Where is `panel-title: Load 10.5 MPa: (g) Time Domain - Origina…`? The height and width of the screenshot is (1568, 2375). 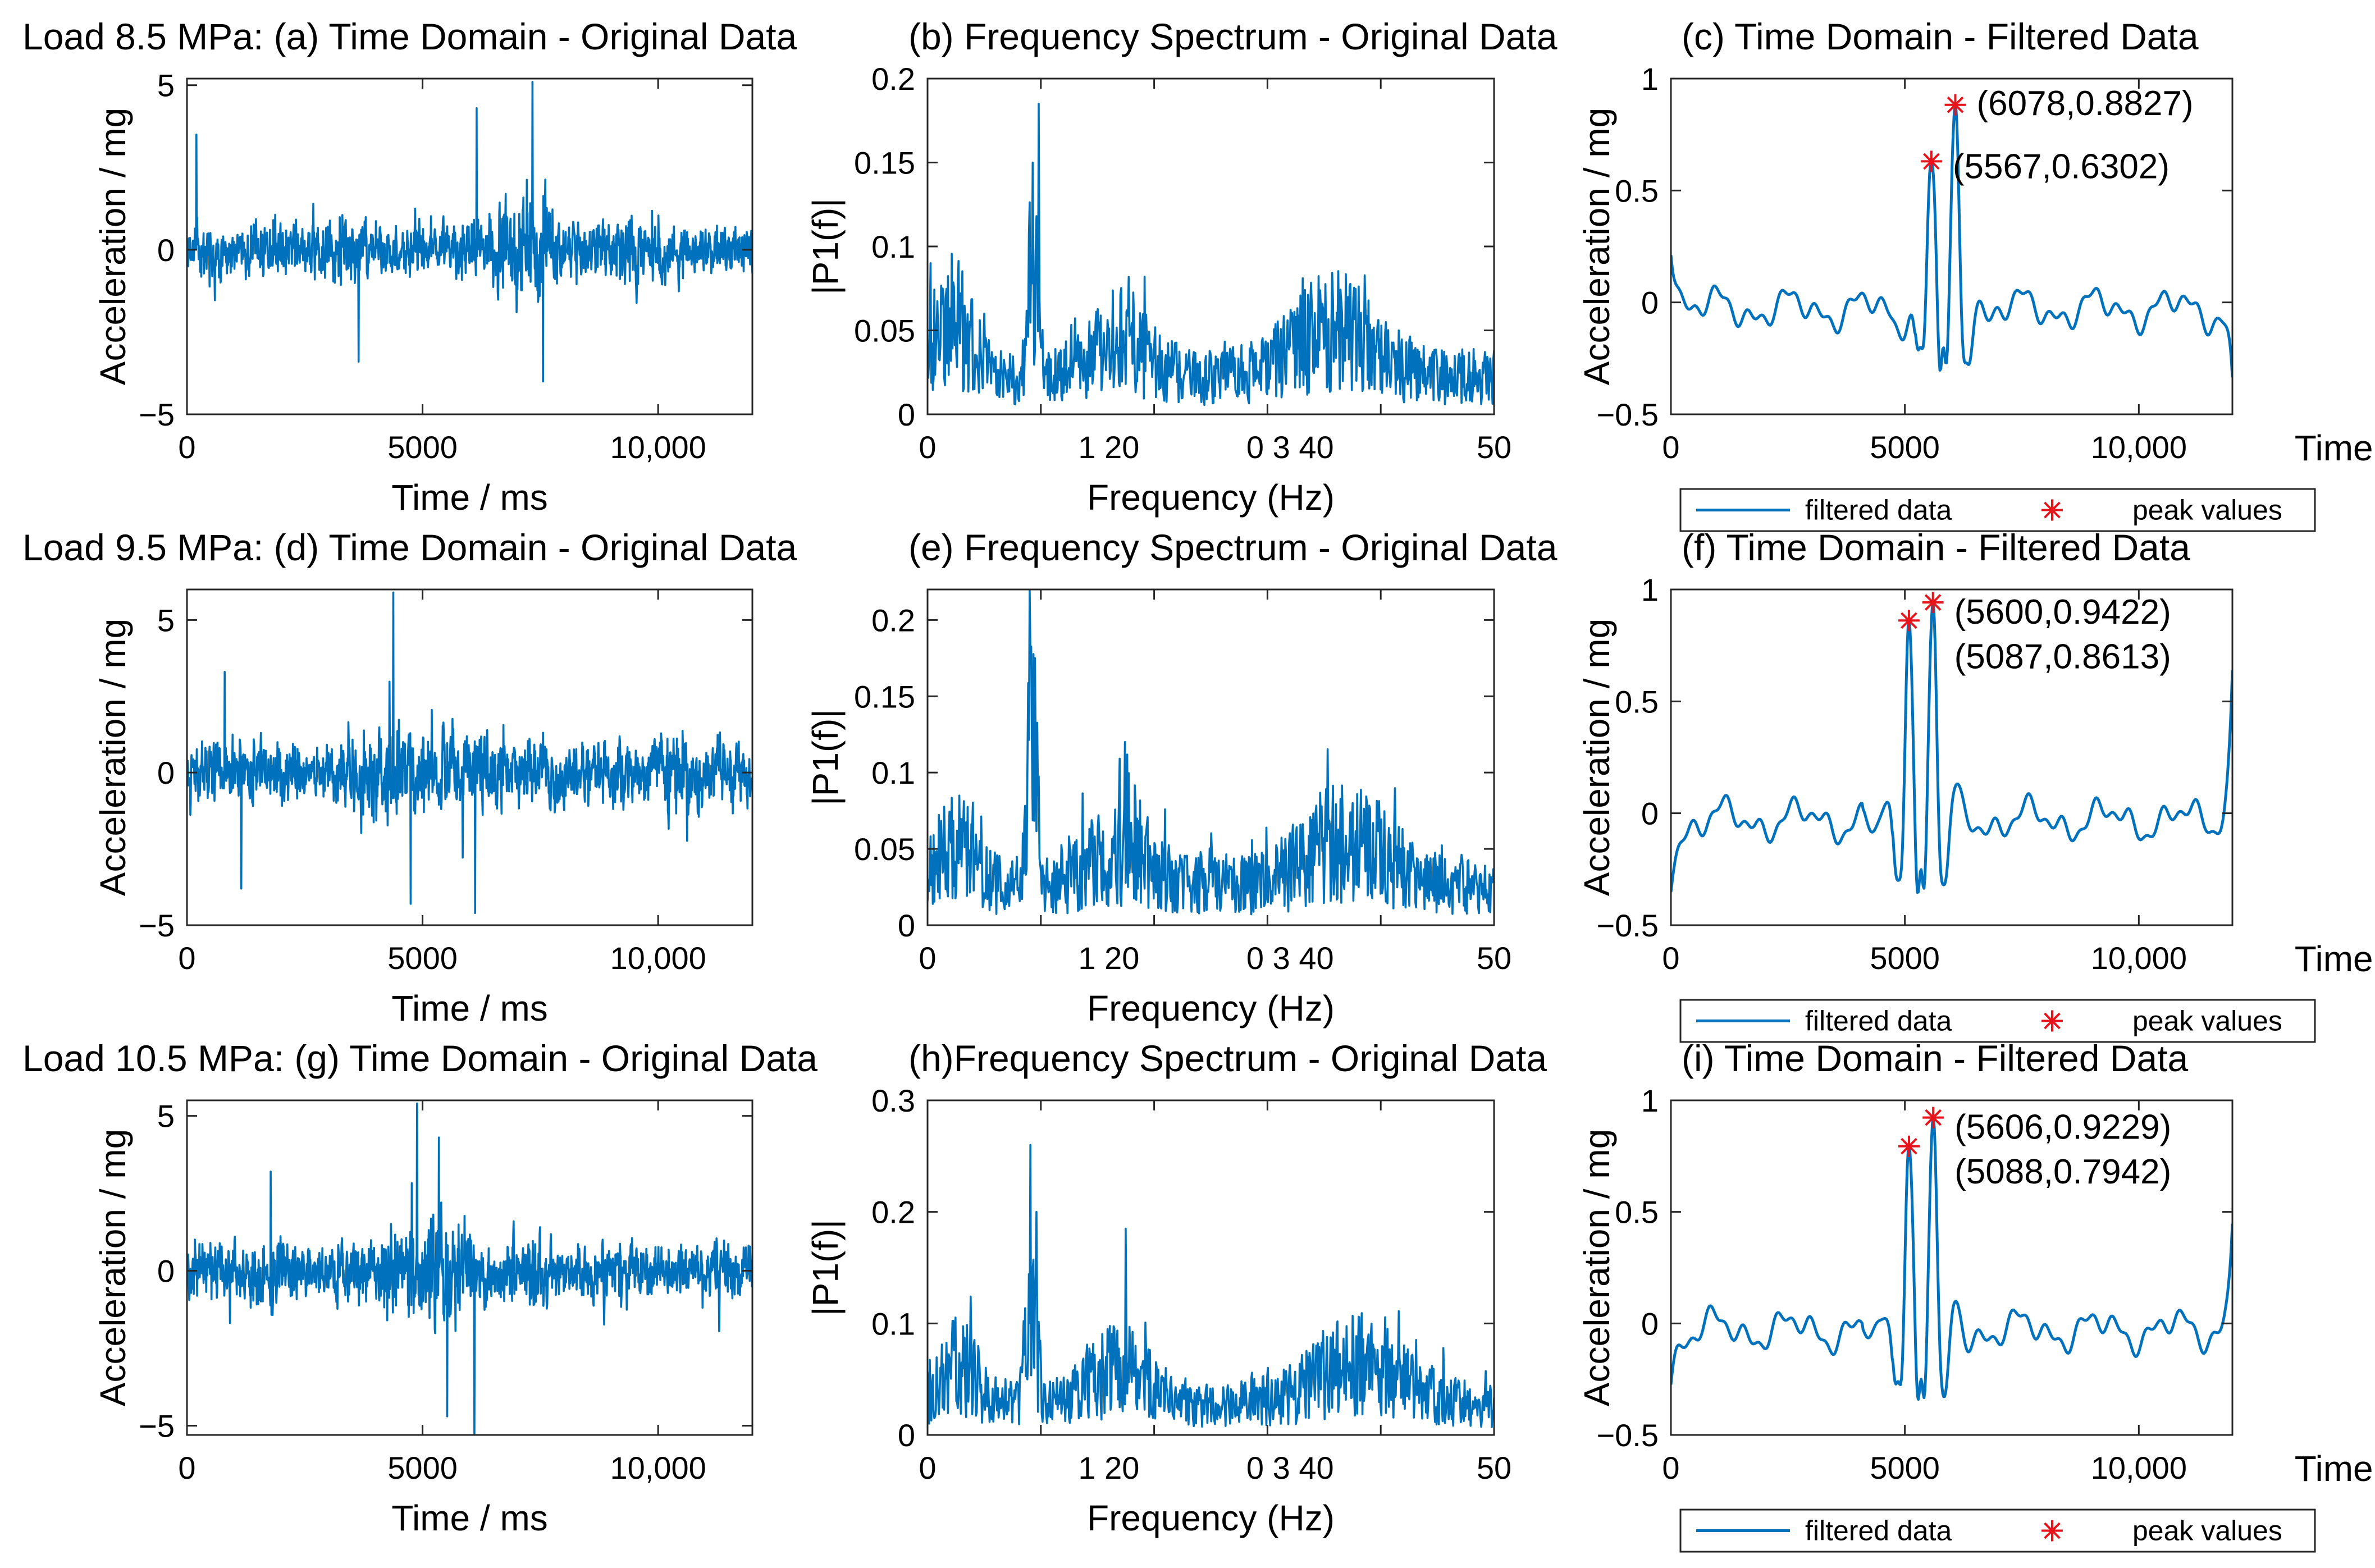
panel-title: Load 10.5 MPa: (g) Time Domain - Origina… is located at coordinates (419, 1058).